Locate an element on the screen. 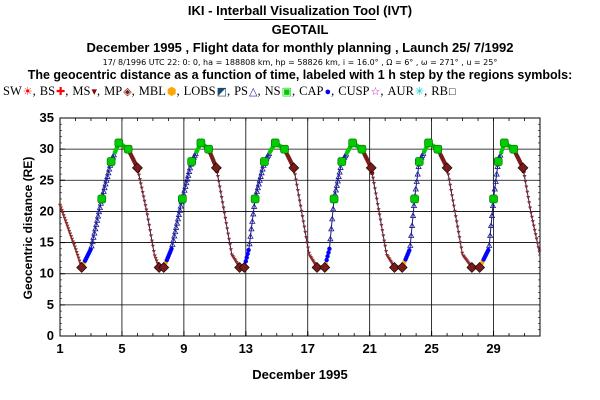  legend-symbol-icon: ◈ is located at coordinates (127, 92).